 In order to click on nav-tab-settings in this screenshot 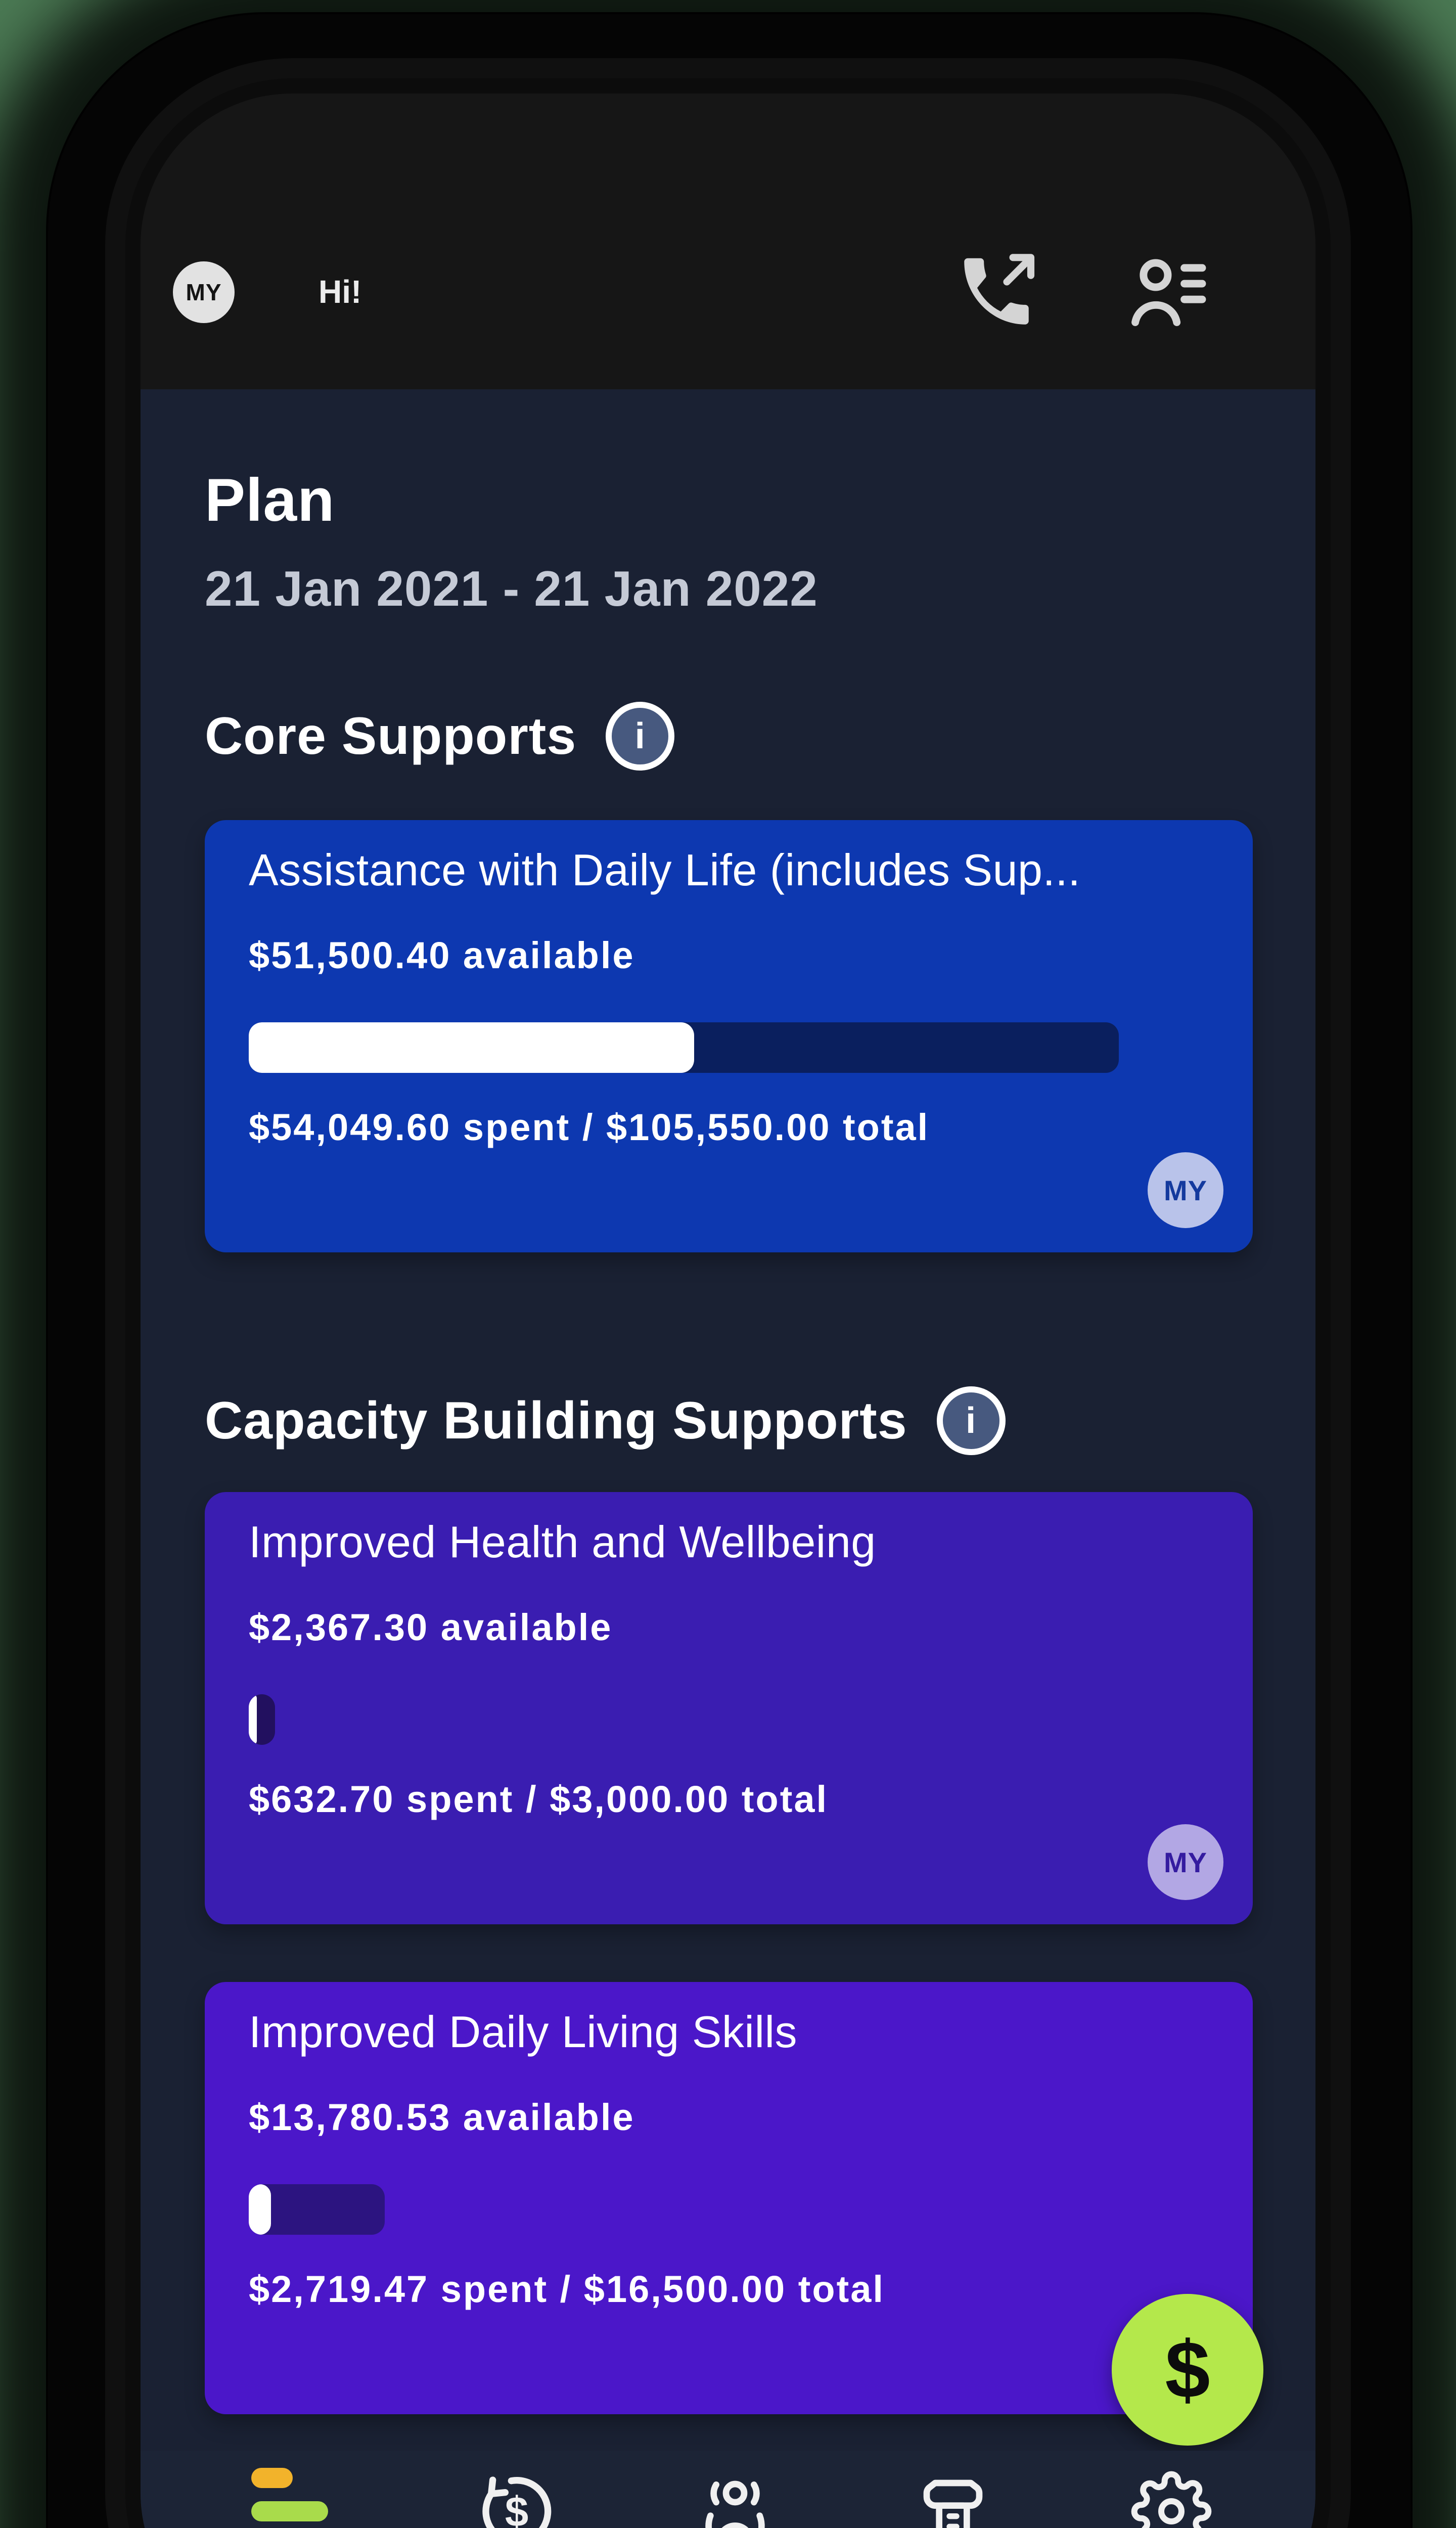, I will do `click(1171, 2490)`.